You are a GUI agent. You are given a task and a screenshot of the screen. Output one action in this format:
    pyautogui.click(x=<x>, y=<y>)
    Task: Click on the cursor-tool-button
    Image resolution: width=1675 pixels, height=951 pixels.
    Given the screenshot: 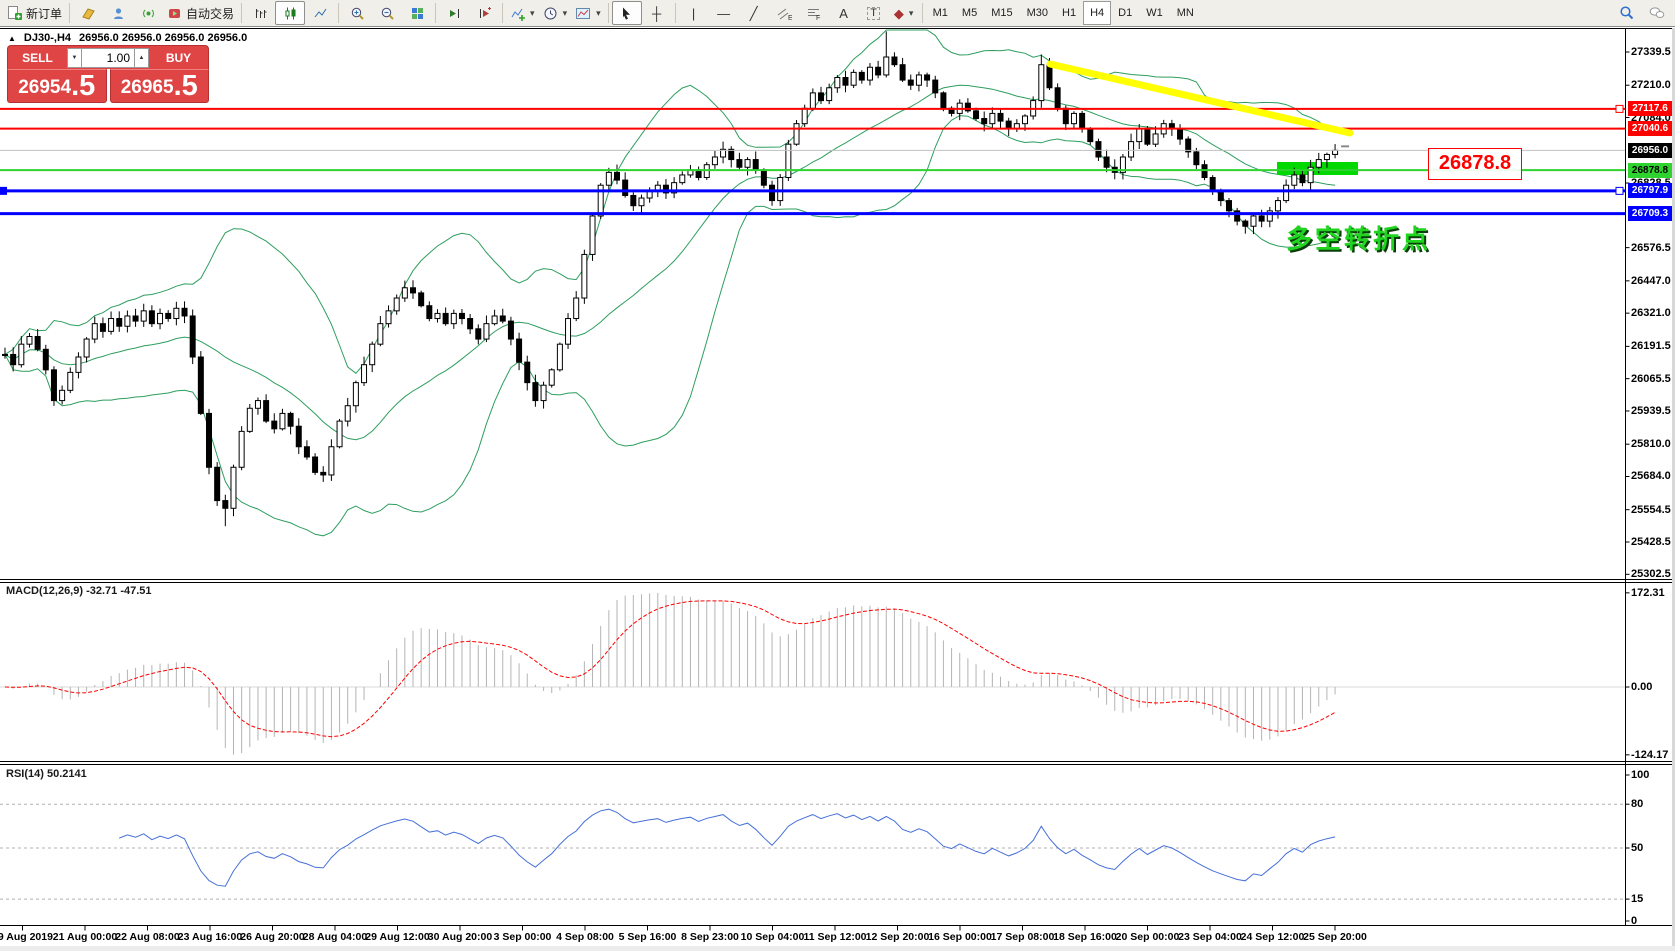 What is the action you would take?
    pyautogui.click(x=626, y=13)
    